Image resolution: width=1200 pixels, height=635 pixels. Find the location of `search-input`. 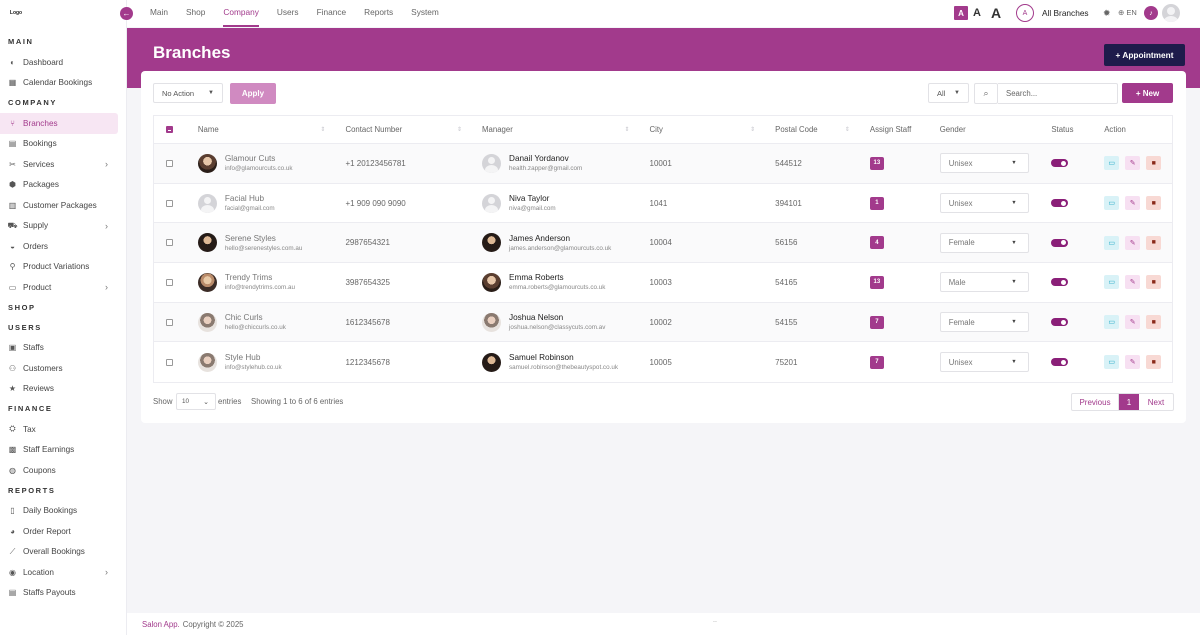

search-input is located at coordinates (1058, 93).